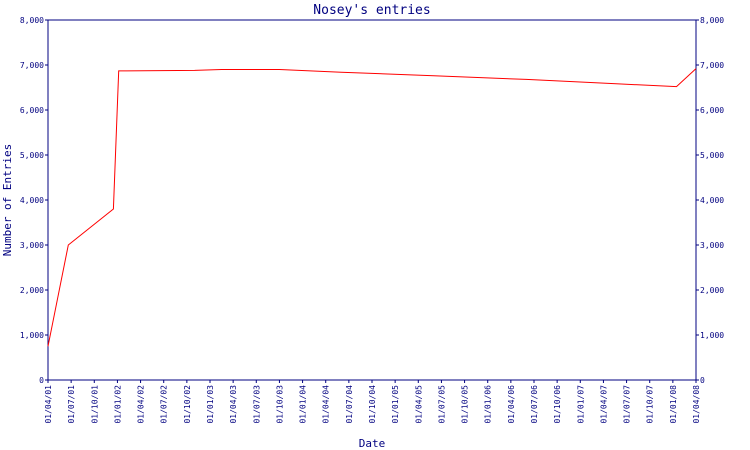 The width and height of the screenshot is (750, 450). What do you see at coordinates (32, 200) in the screenshot?
I see `y-tick-label: 4,000` at bounding box center [32, 200].